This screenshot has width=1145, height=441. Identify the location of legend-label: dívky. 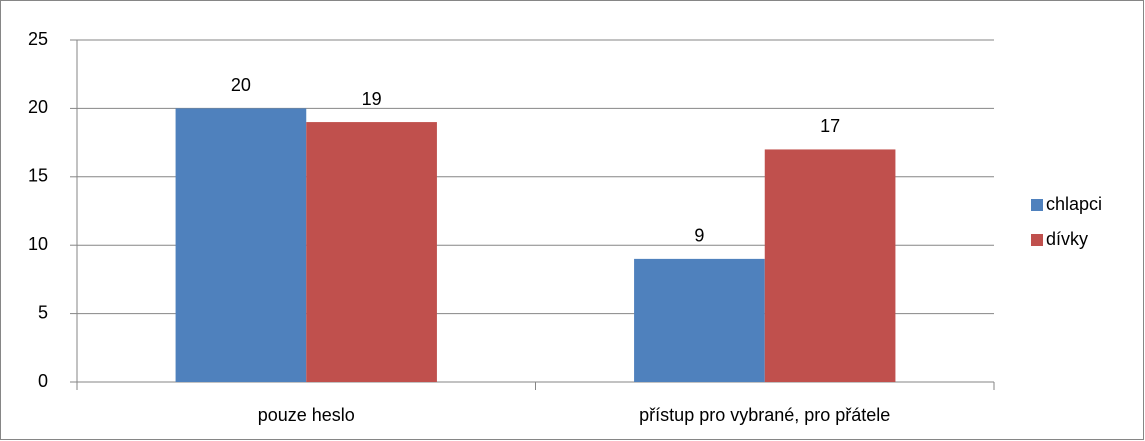
(1067, 239).